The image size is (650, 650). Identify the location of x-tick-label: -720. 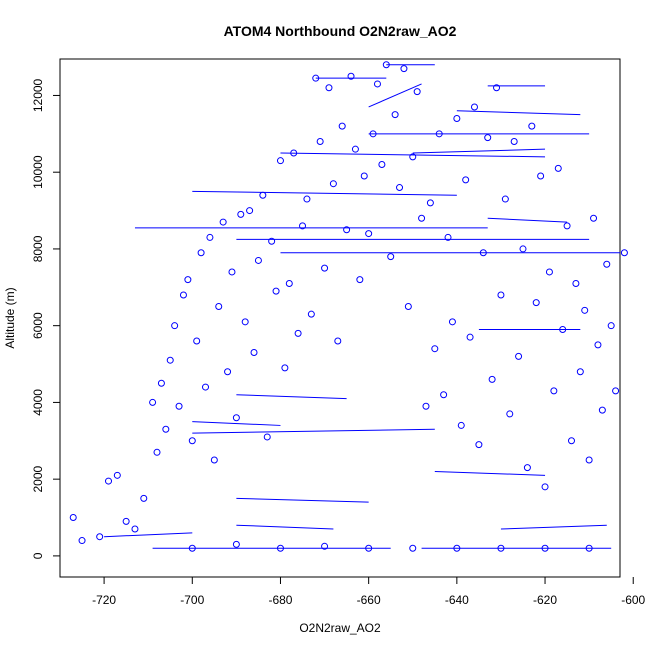
(104, 600).